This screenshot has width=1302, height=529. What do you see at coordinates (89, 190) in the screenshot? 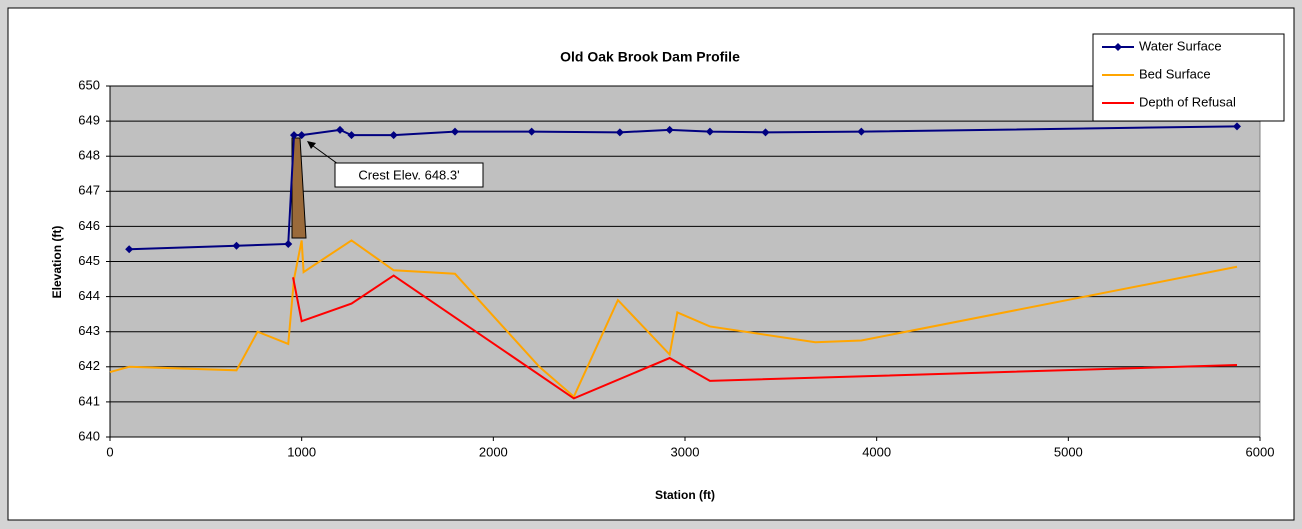
I see `y-tick-label: 647` at bounding box center [89, 190].